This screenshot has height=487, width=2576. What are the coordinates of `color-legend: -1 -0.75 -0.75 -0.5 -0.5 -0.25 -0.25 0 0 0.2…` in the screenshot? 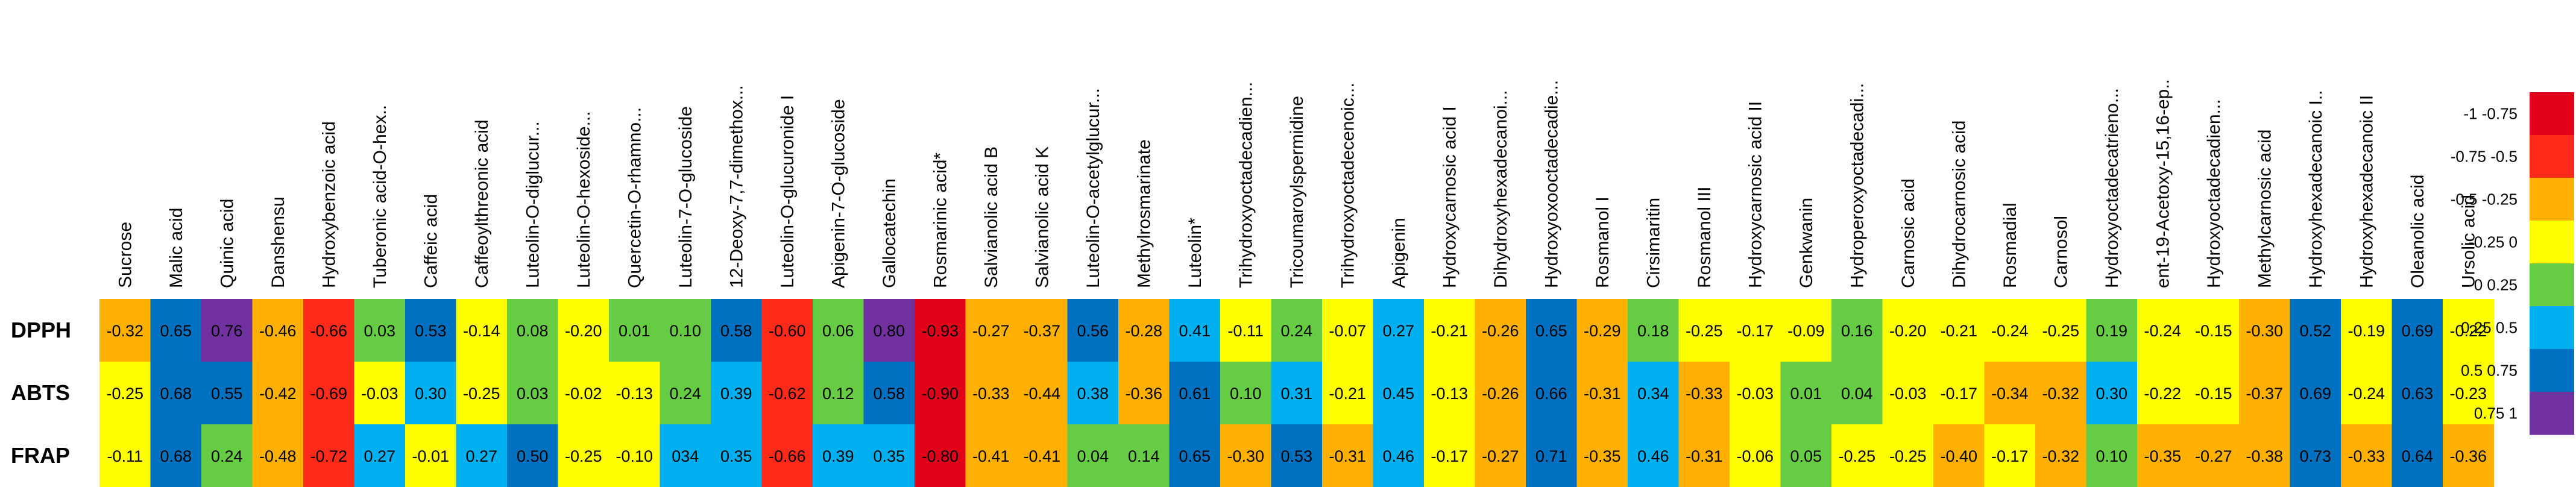 It's located at (2512, 263).